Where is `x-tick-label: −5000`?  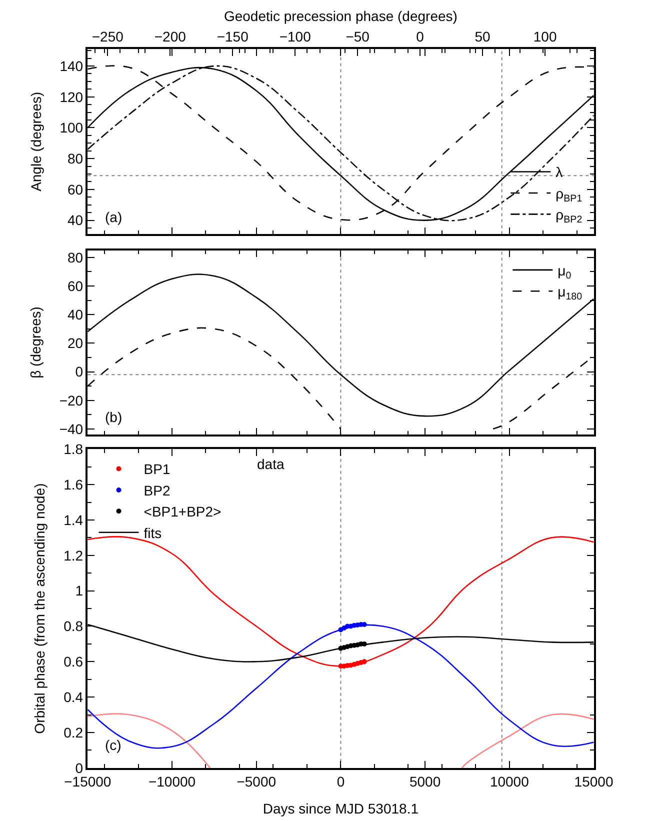
x-tick-label: −5000 is located at coordinates (256, 781).